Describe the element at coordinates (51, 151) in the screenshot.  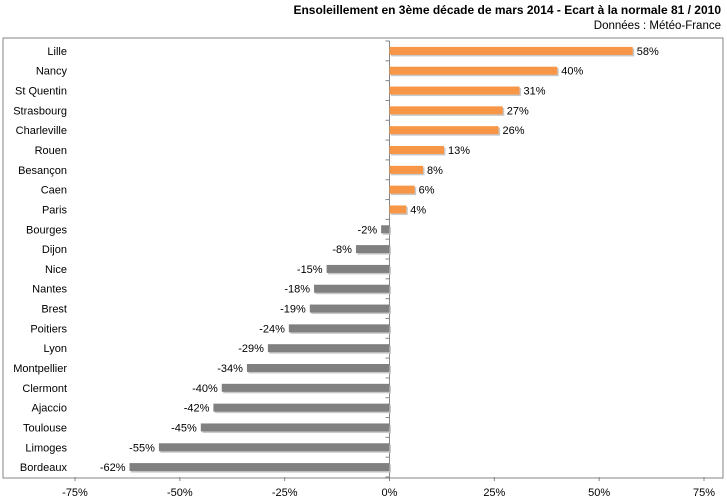
I see `category-label: Rouen` at that location.